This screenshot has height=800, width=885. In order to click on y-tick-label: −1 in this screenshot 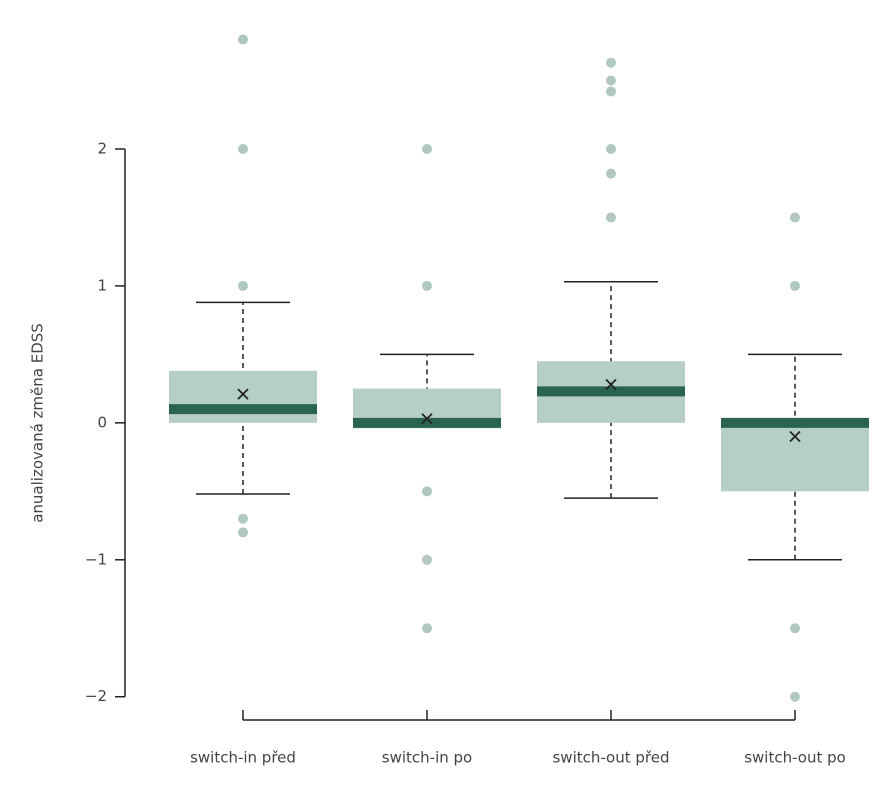, I will do `click(96, 559)`.